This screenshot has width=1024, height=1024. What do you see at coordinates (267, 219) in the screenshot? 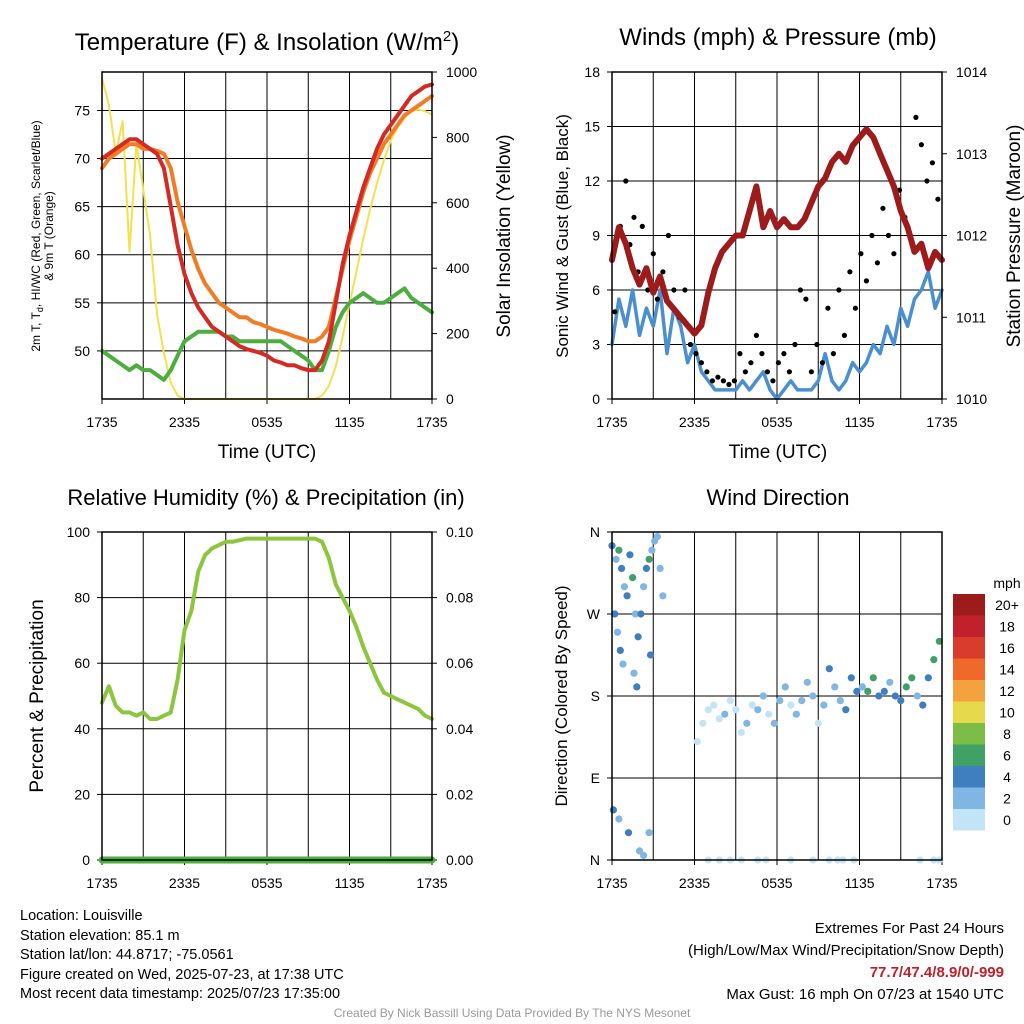
I see `series-line-9m-t` at bounding box center [267, 219].